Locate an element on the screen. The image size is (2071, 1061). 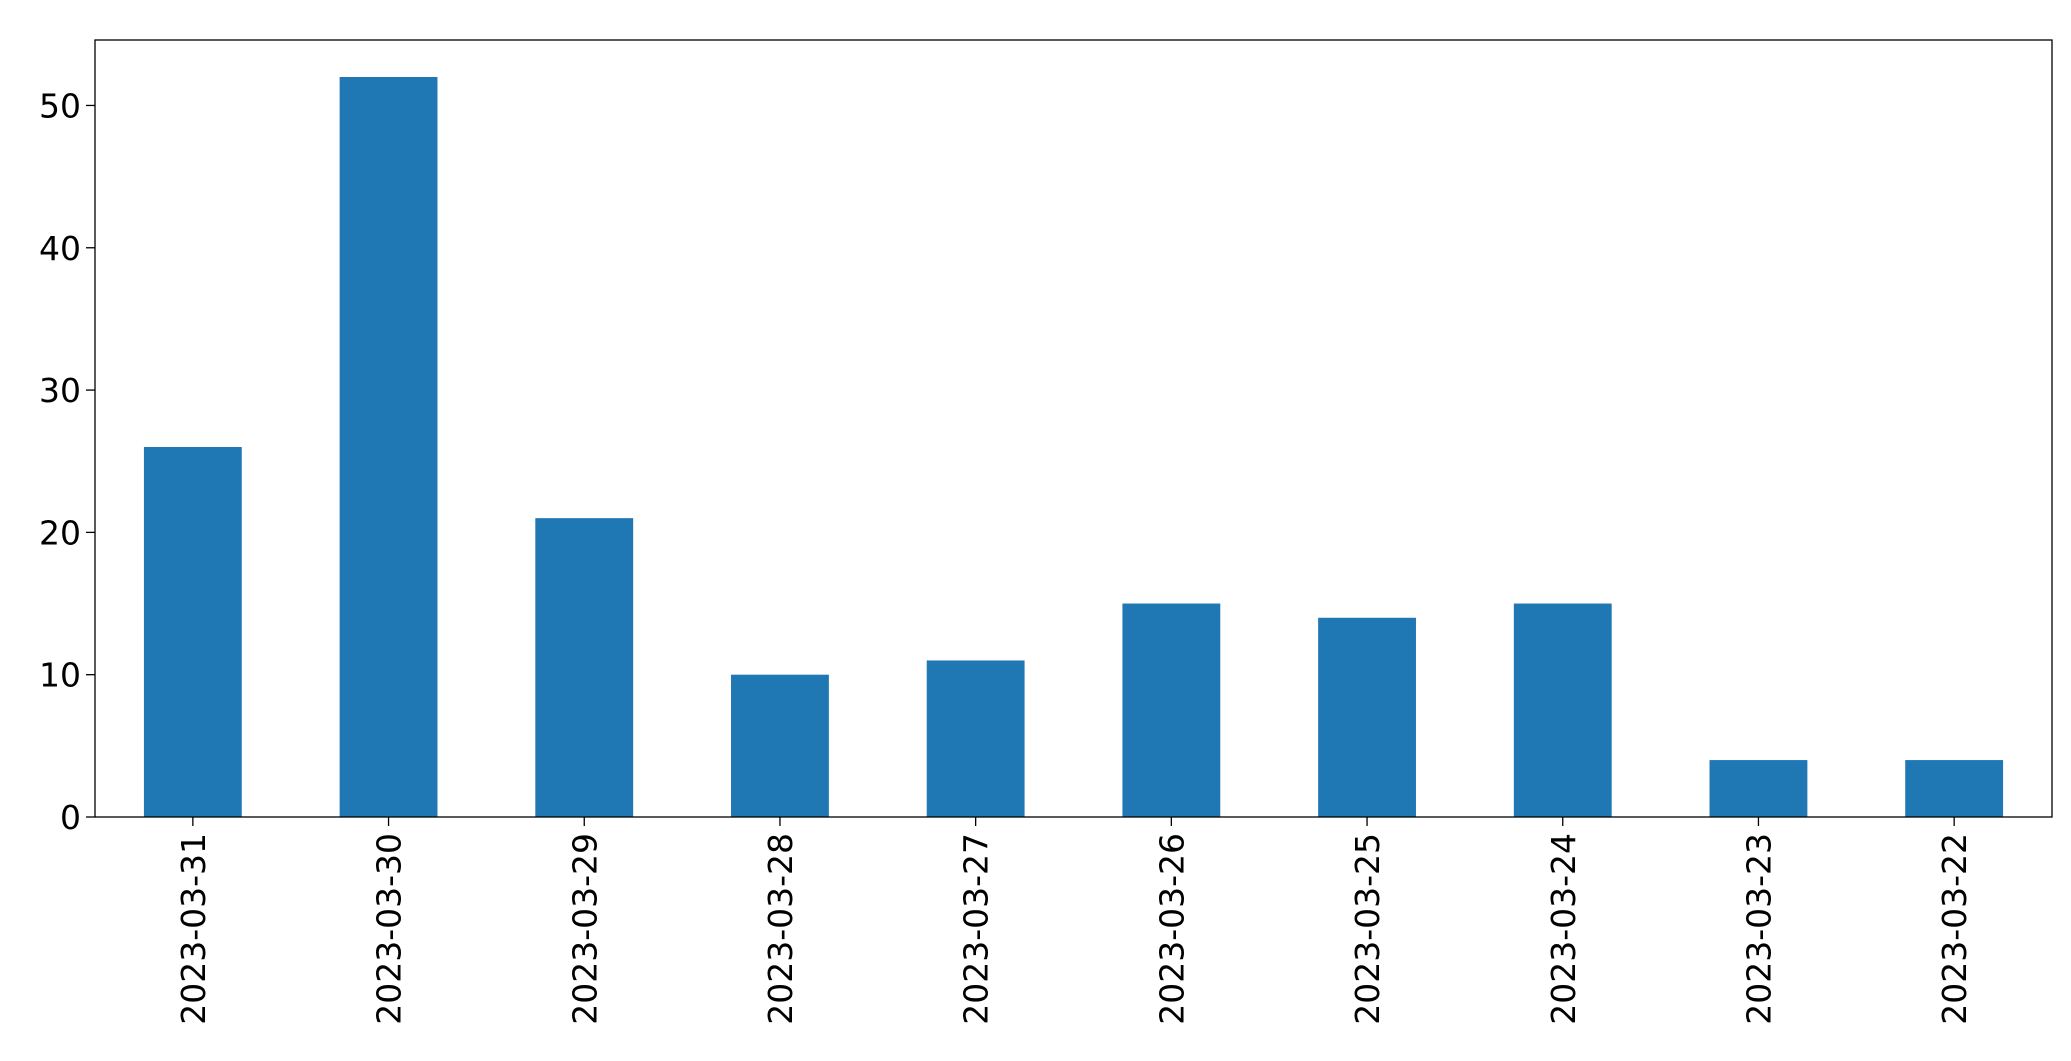
y-tick-label: 50 is located at coordinates (60, 105).